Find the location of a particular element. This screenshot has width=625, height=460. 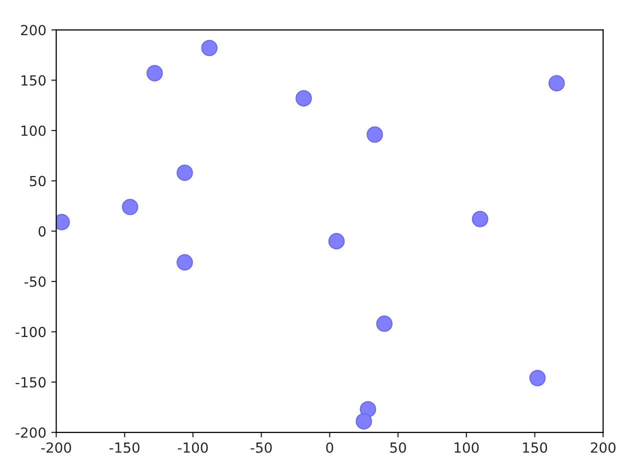

y-tick-label: 150 is located at coordinates (34, 80).